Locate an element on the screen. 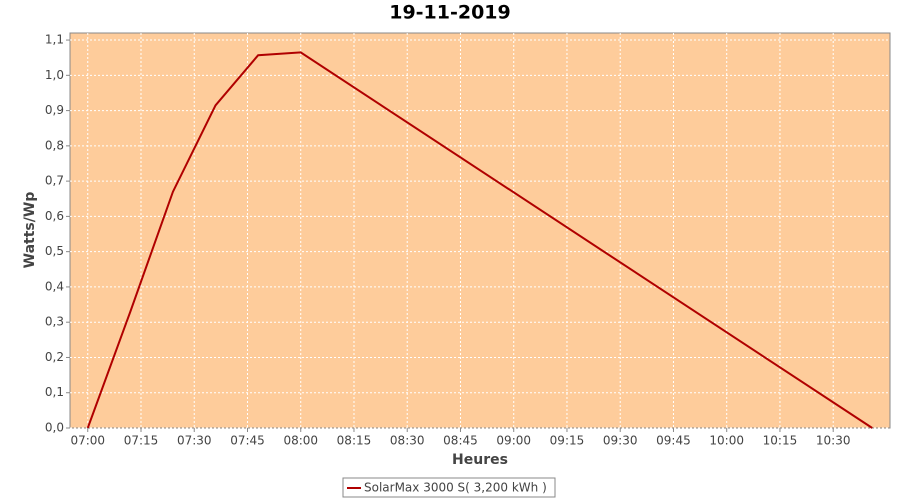 This screenshot has width=900, height=500. x-tick-label: 08:30 is located at coordinates (407, 441).